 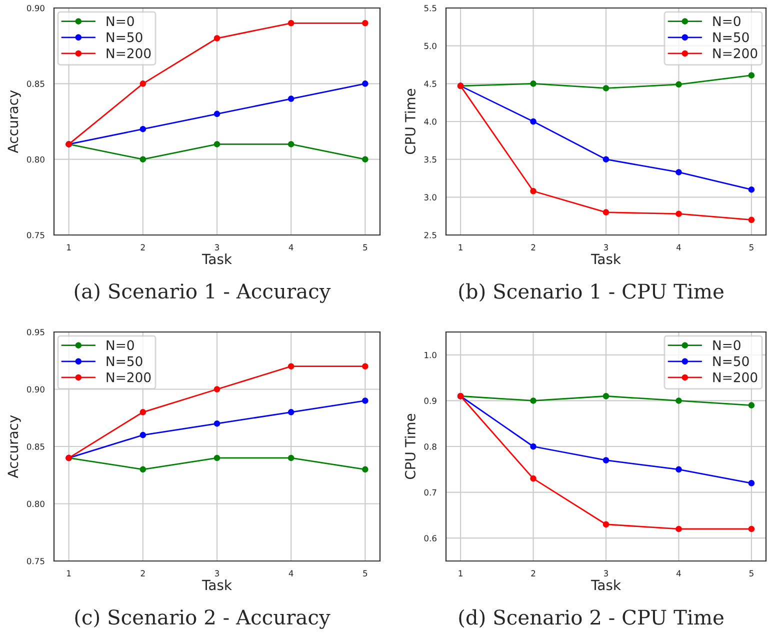 What do you see at coordinates (430, 538) in the screenshot?
I see `y-tick-label: 0.6` at bounding box center [430, 538].